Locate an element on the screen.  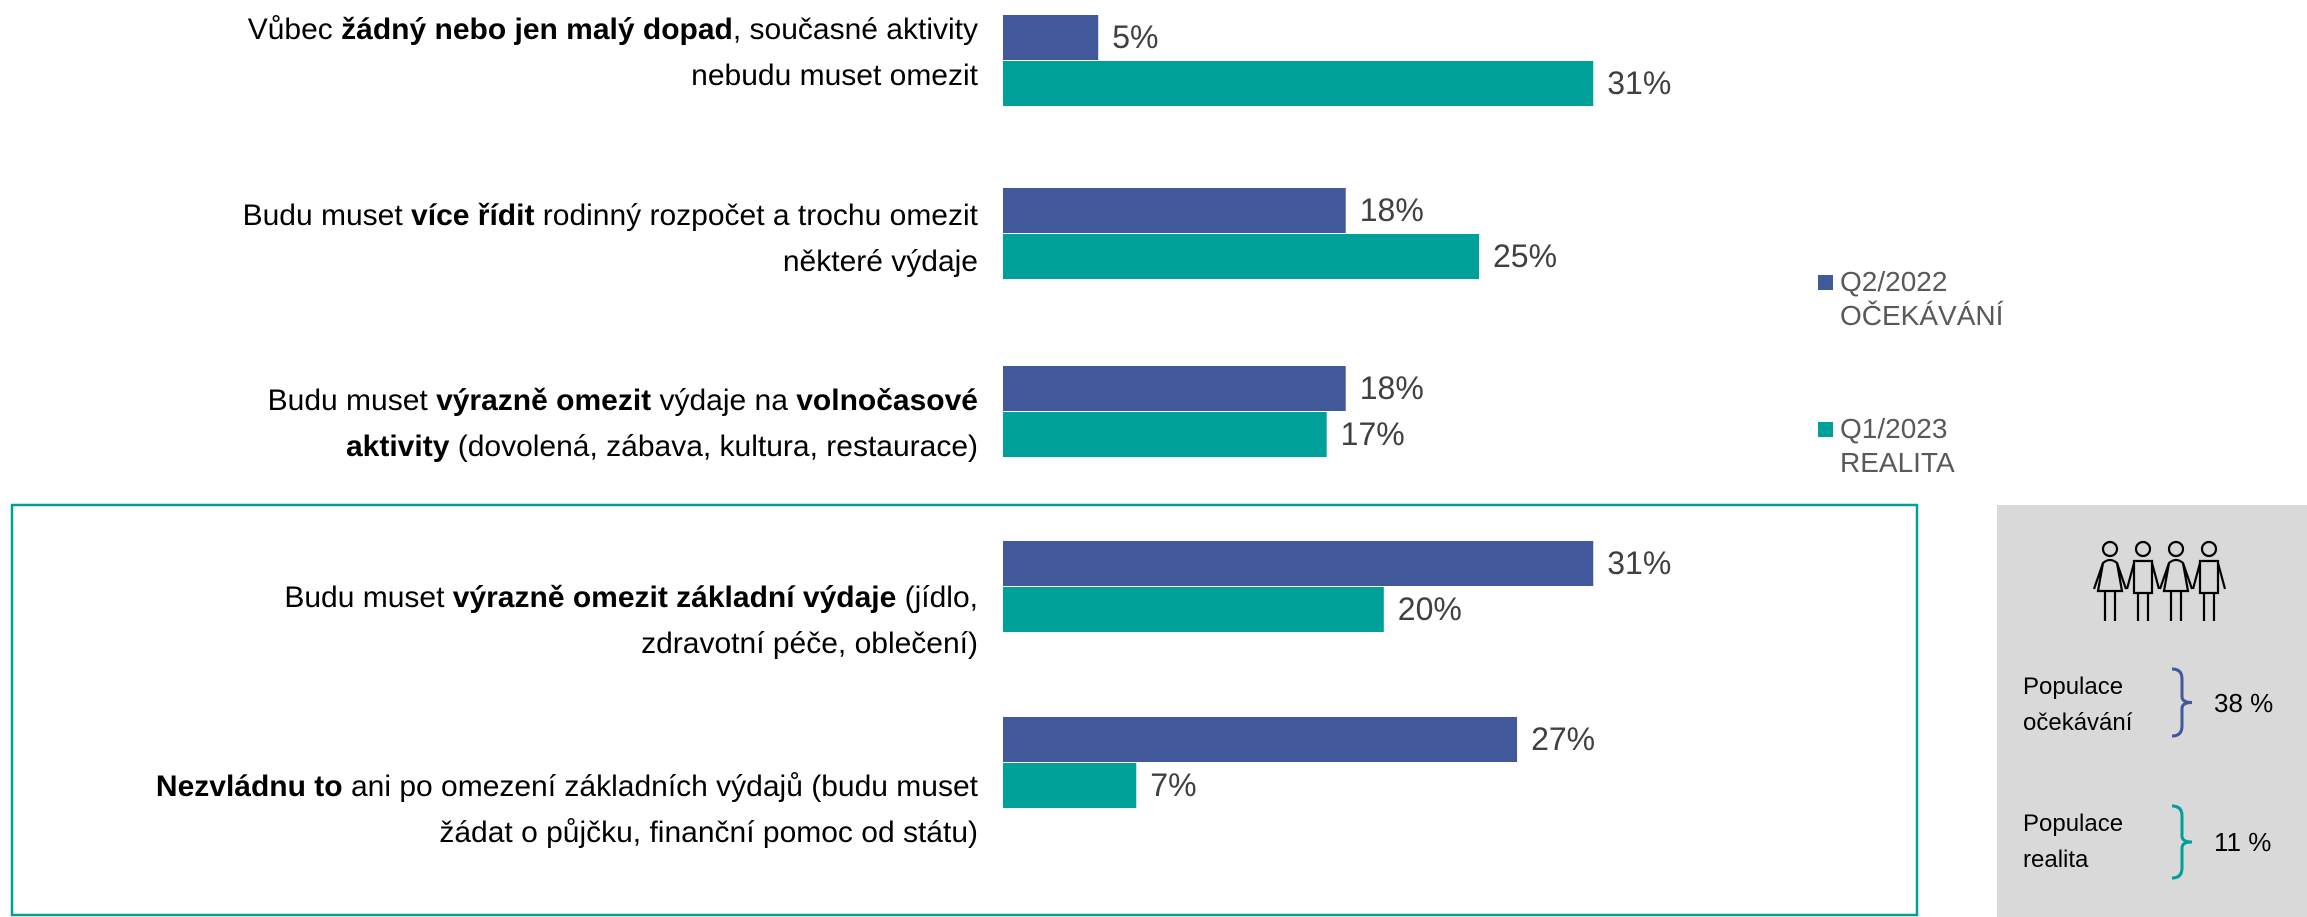
category-label-run: nebudu muset omezit is located at coordinates (834, 75).